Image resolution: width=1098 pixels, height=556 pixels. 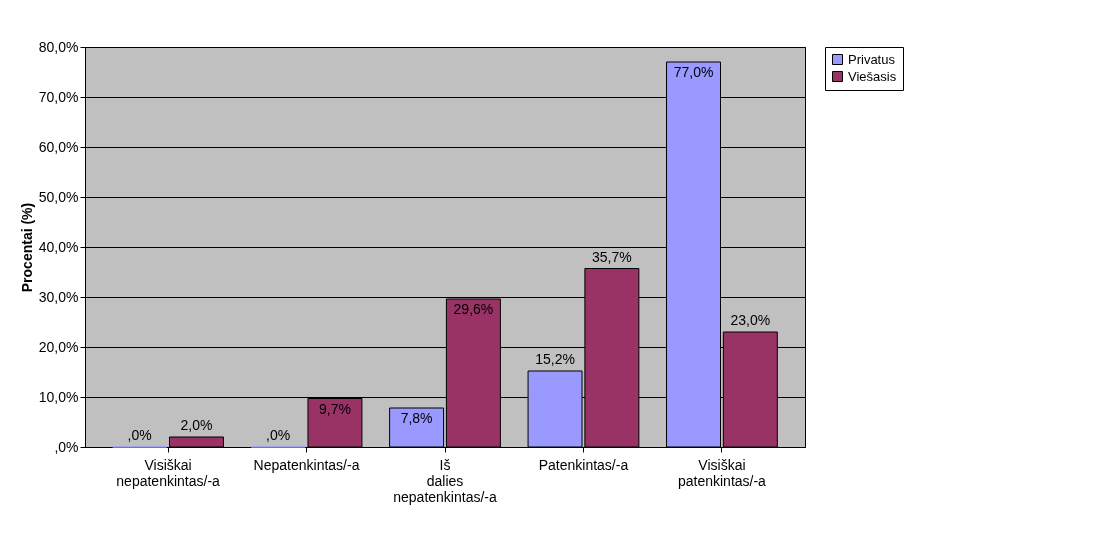 What do you see at coordinates (306, 464) in the screenshot?
I see `x-tick-label: Nepatenkintas/-a` at bounding box center [306, 464].